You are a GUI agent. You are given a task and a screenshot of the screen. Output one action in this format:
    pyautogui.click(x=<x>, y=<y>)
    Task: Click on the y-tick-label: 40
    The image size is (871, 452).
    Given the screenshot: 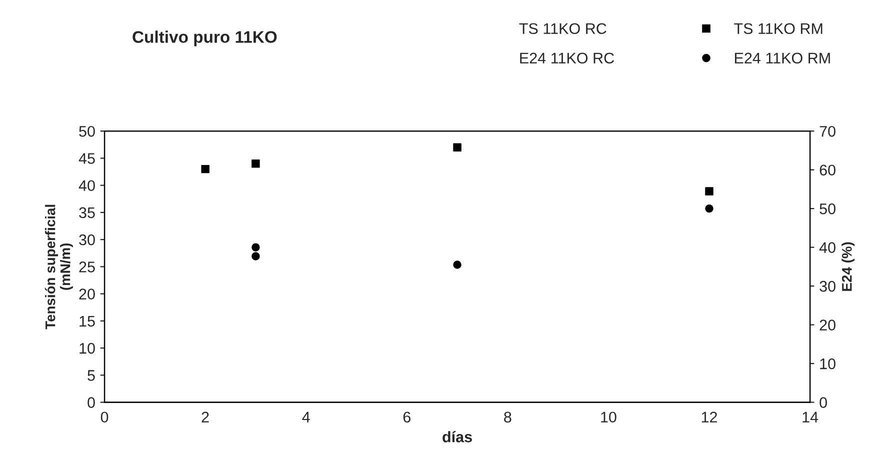 What is the action you would take?
    pyautogui.click(x=86, y=186)
    